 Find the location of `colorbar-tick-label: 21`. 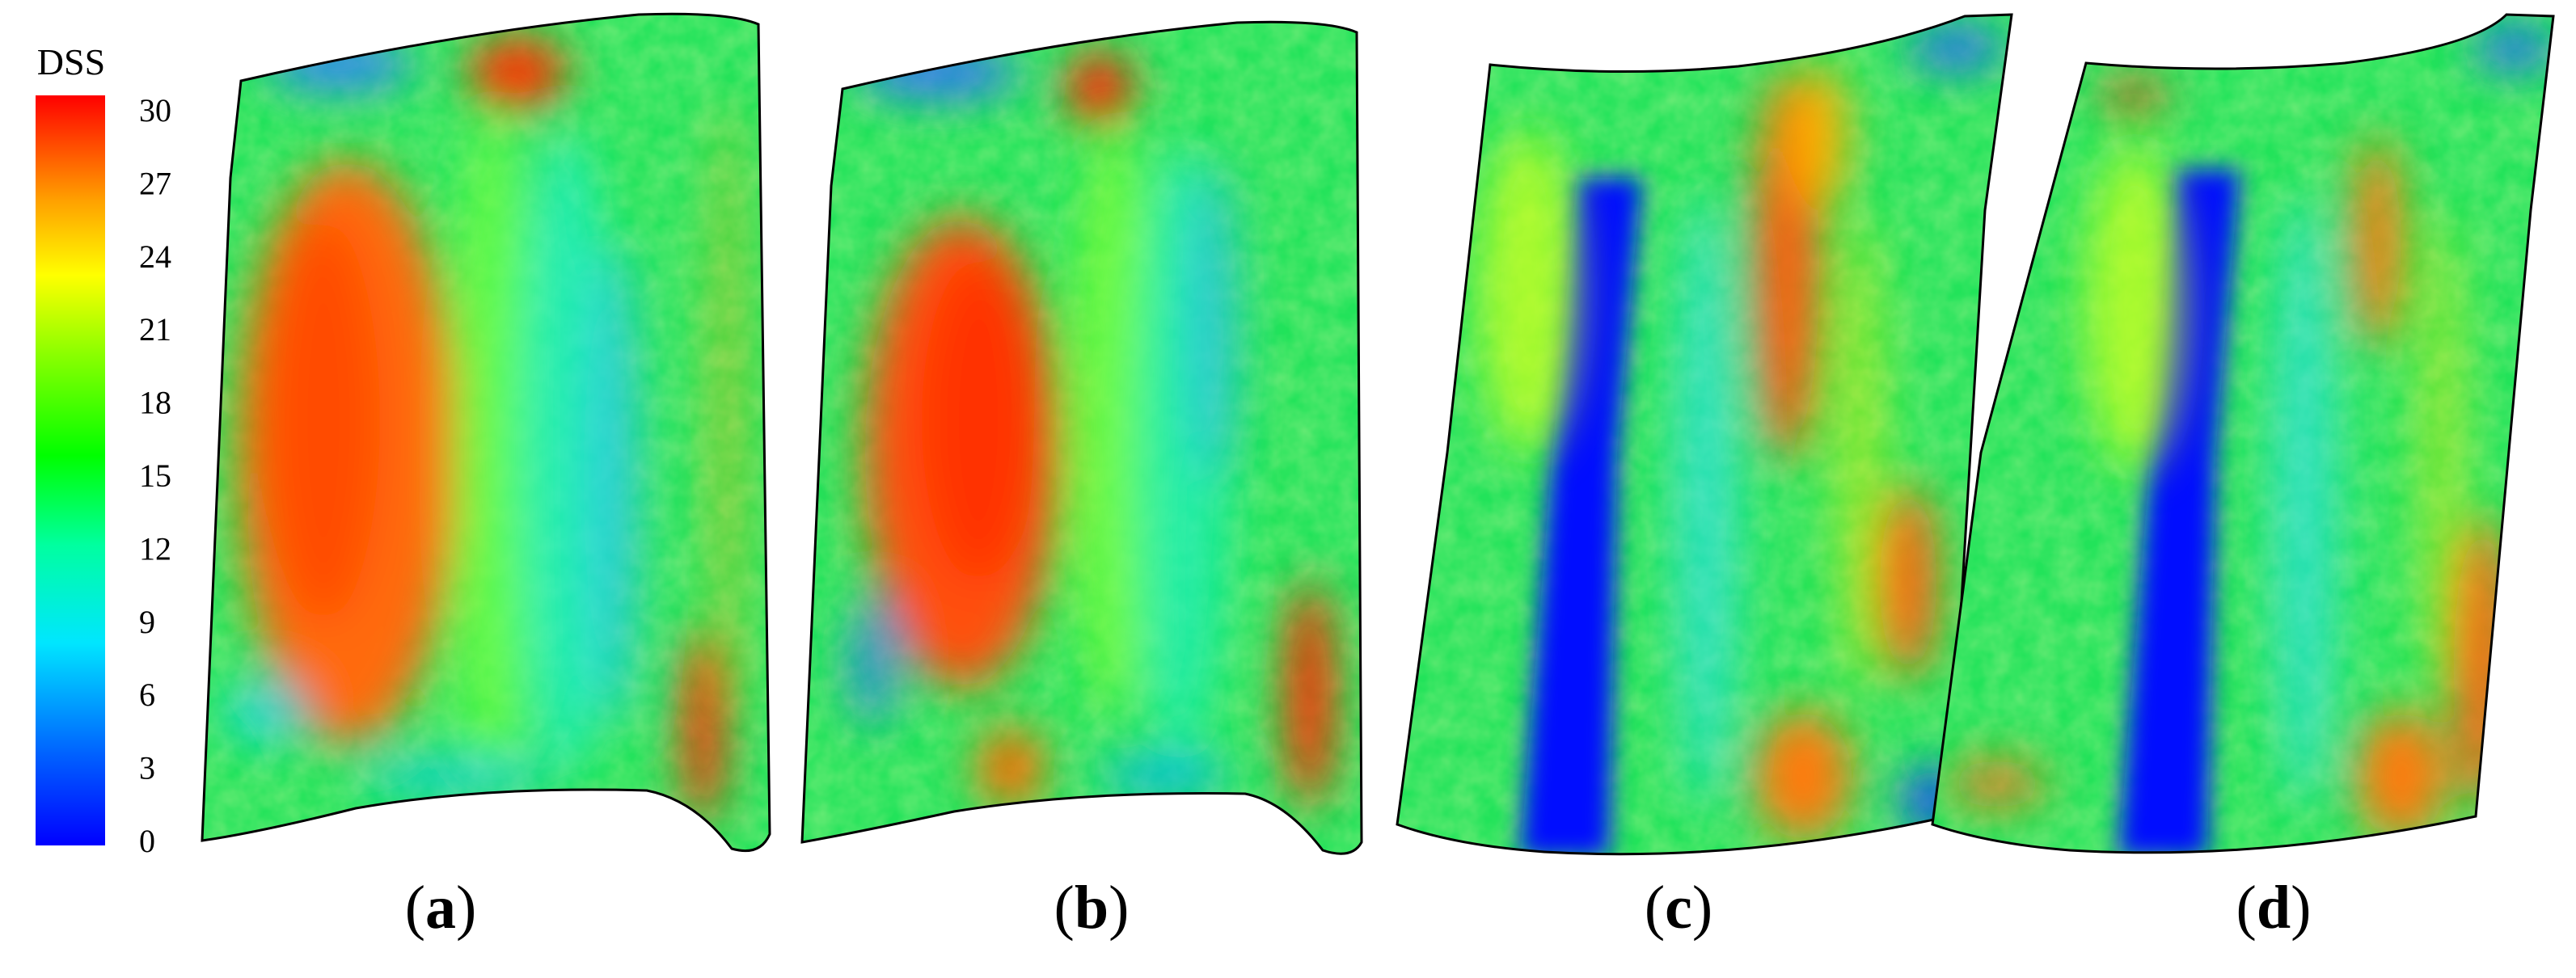

colorbar-tick-label: 21 is located at coordinates (155, 330).